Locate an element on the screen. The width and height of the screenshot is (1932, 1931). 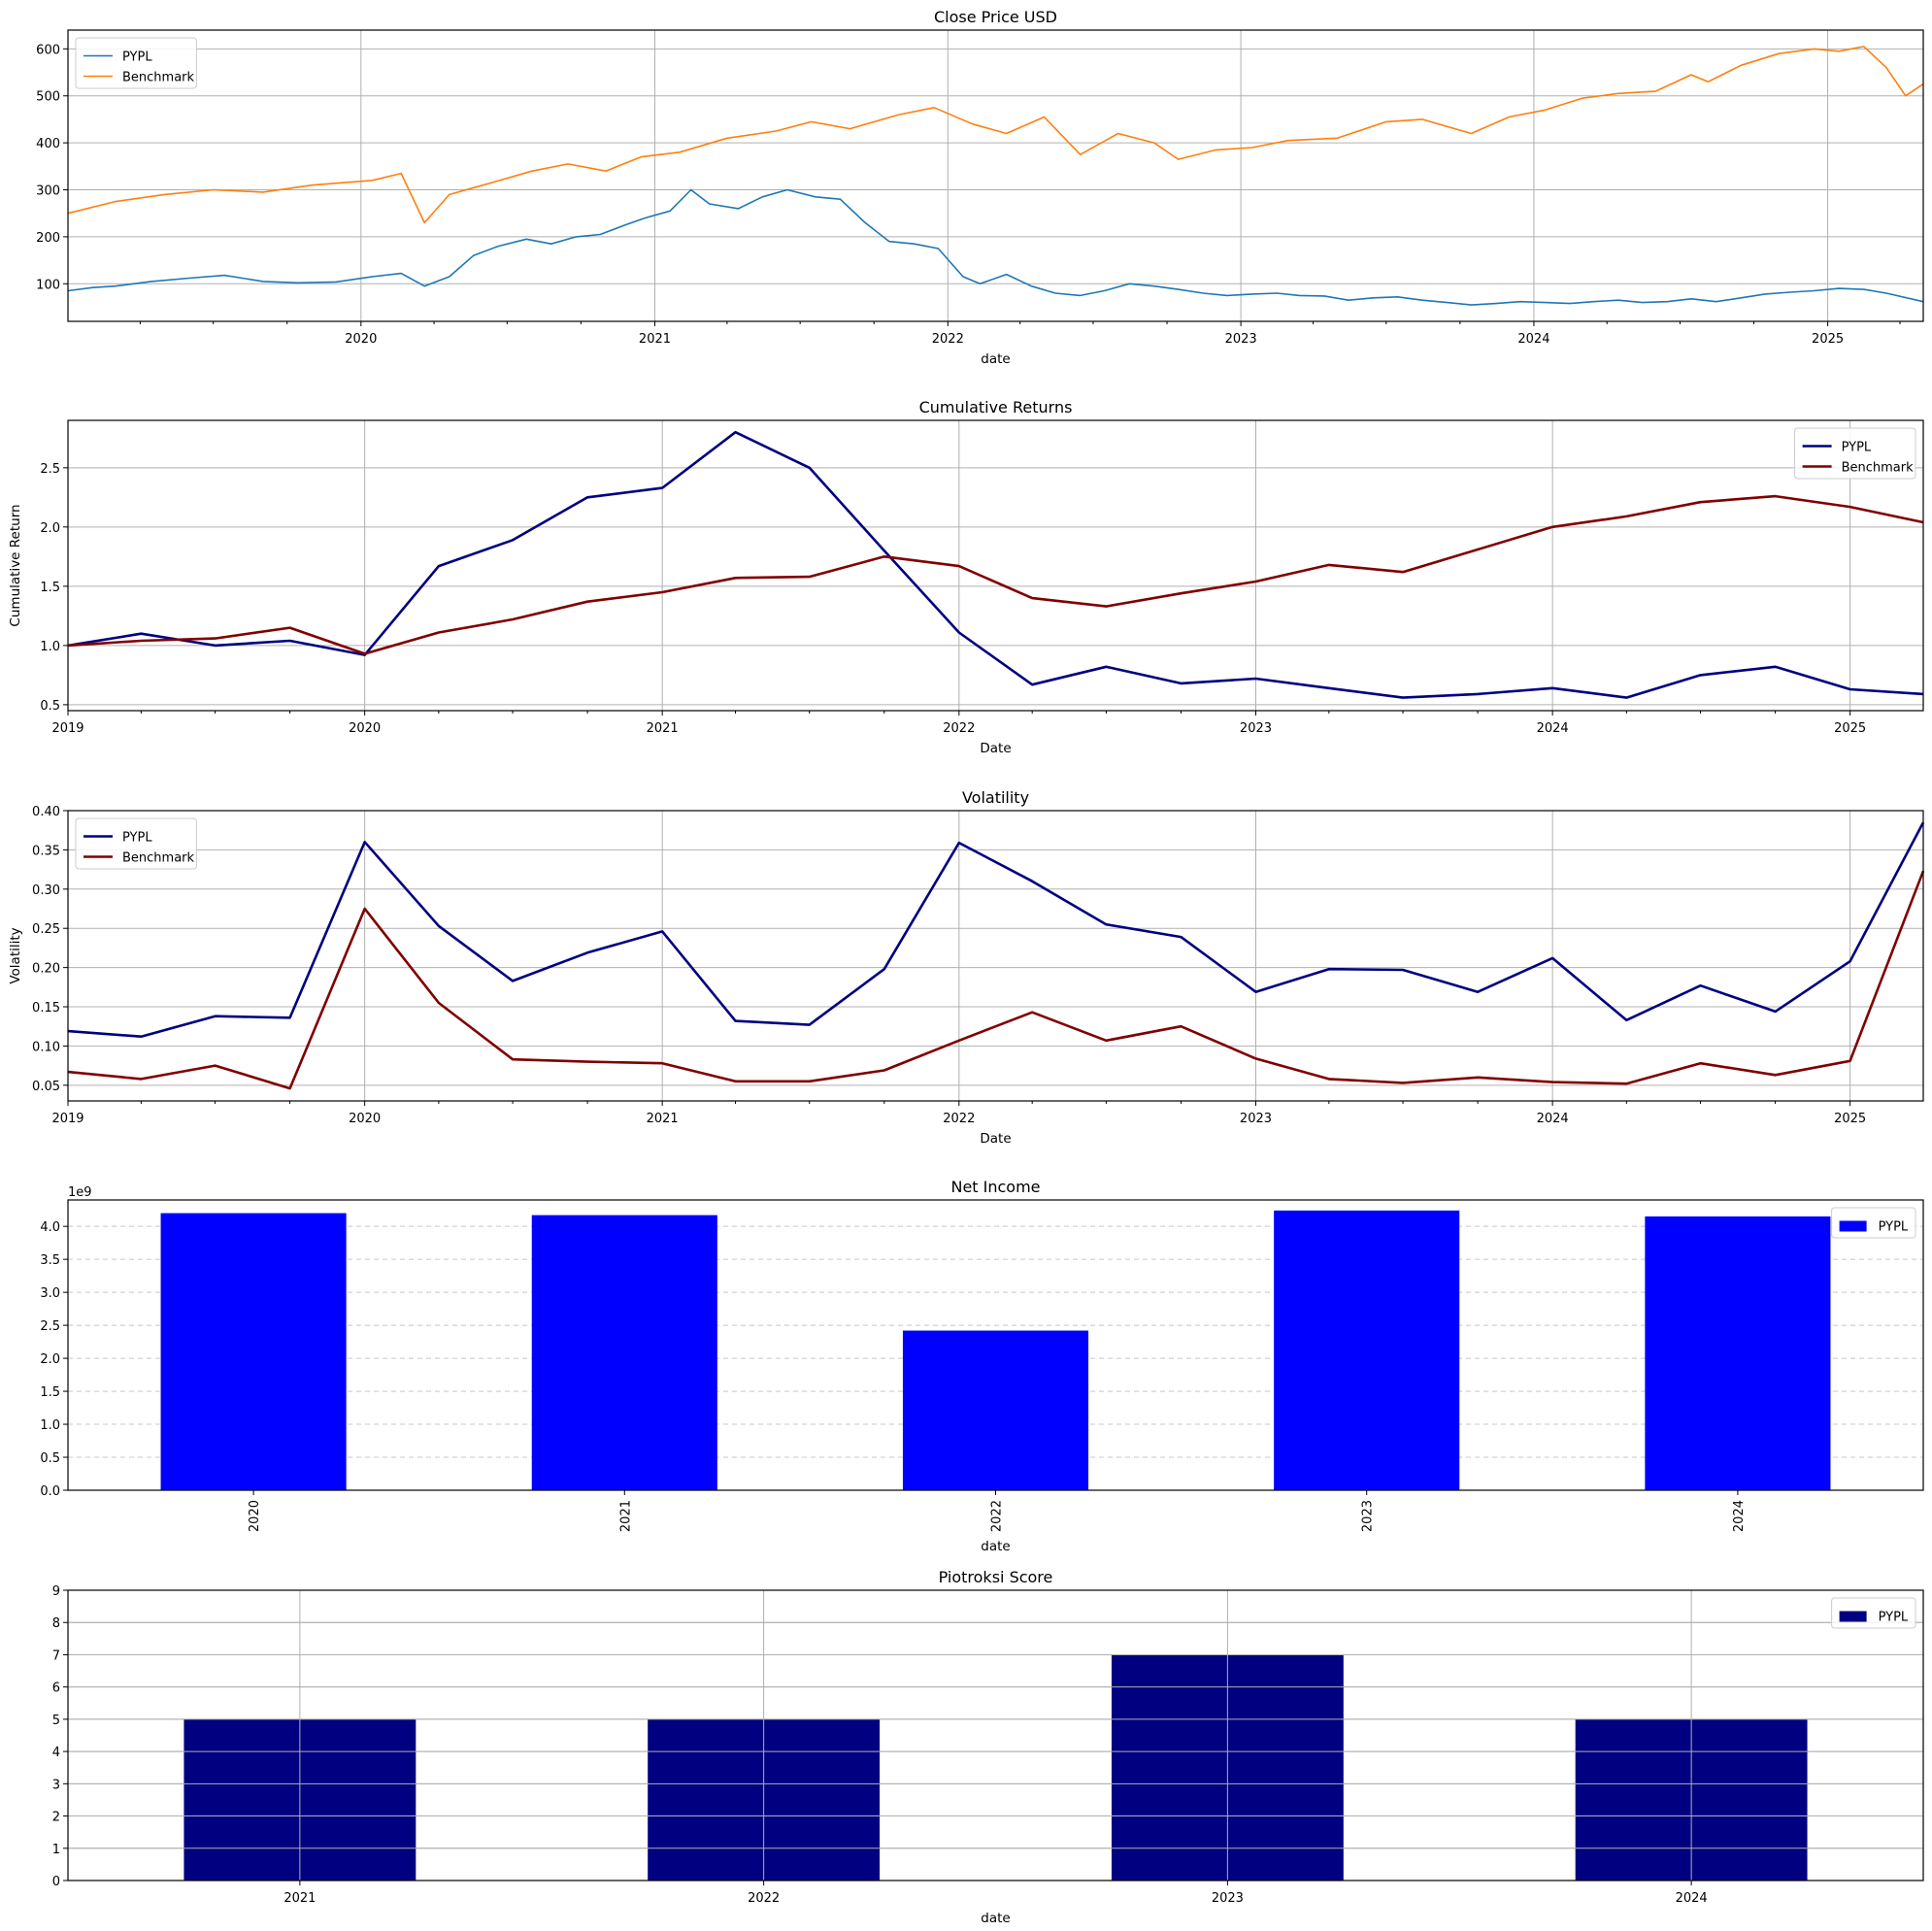
y-tick-label: 0.05 is located at coordinates (46, 1087).